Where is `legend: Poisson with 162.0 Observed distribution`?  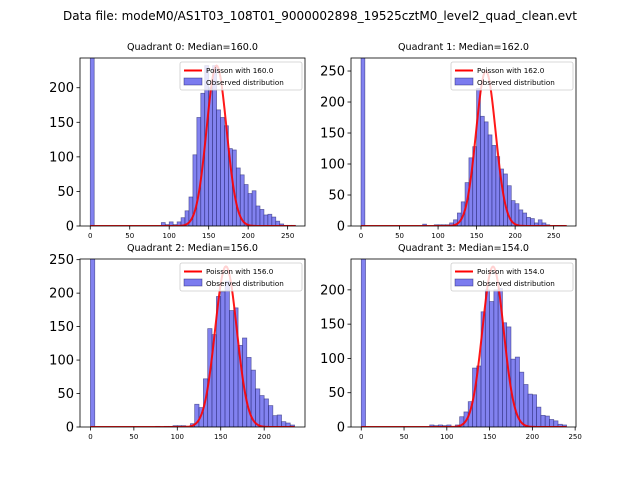
legend: Poisson with 162.0 Observed distribution is located at coordinates (512, 76).